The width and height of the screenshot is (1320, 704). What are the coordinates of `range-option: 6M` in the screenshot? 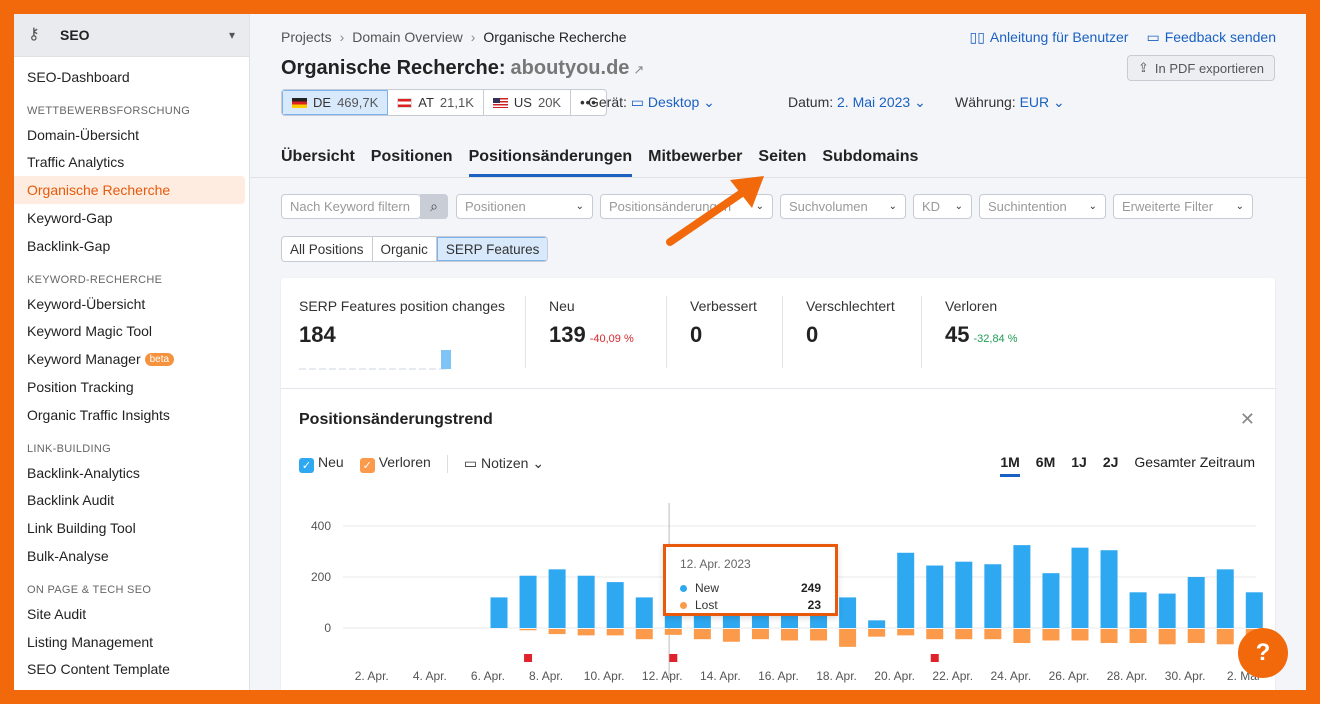 It's located at (1045, 462).